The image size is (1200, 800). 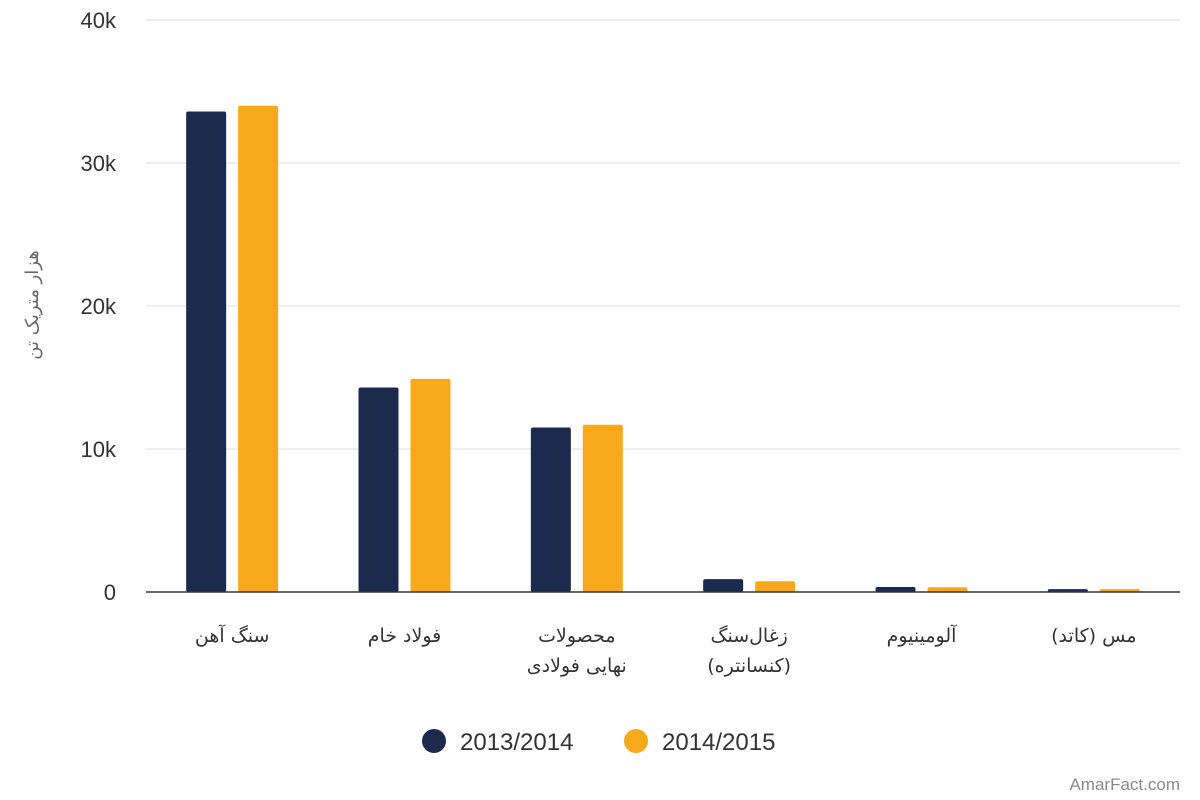 I want to click on x-category-label: سنگ آهن, so click(x=232, y=635).